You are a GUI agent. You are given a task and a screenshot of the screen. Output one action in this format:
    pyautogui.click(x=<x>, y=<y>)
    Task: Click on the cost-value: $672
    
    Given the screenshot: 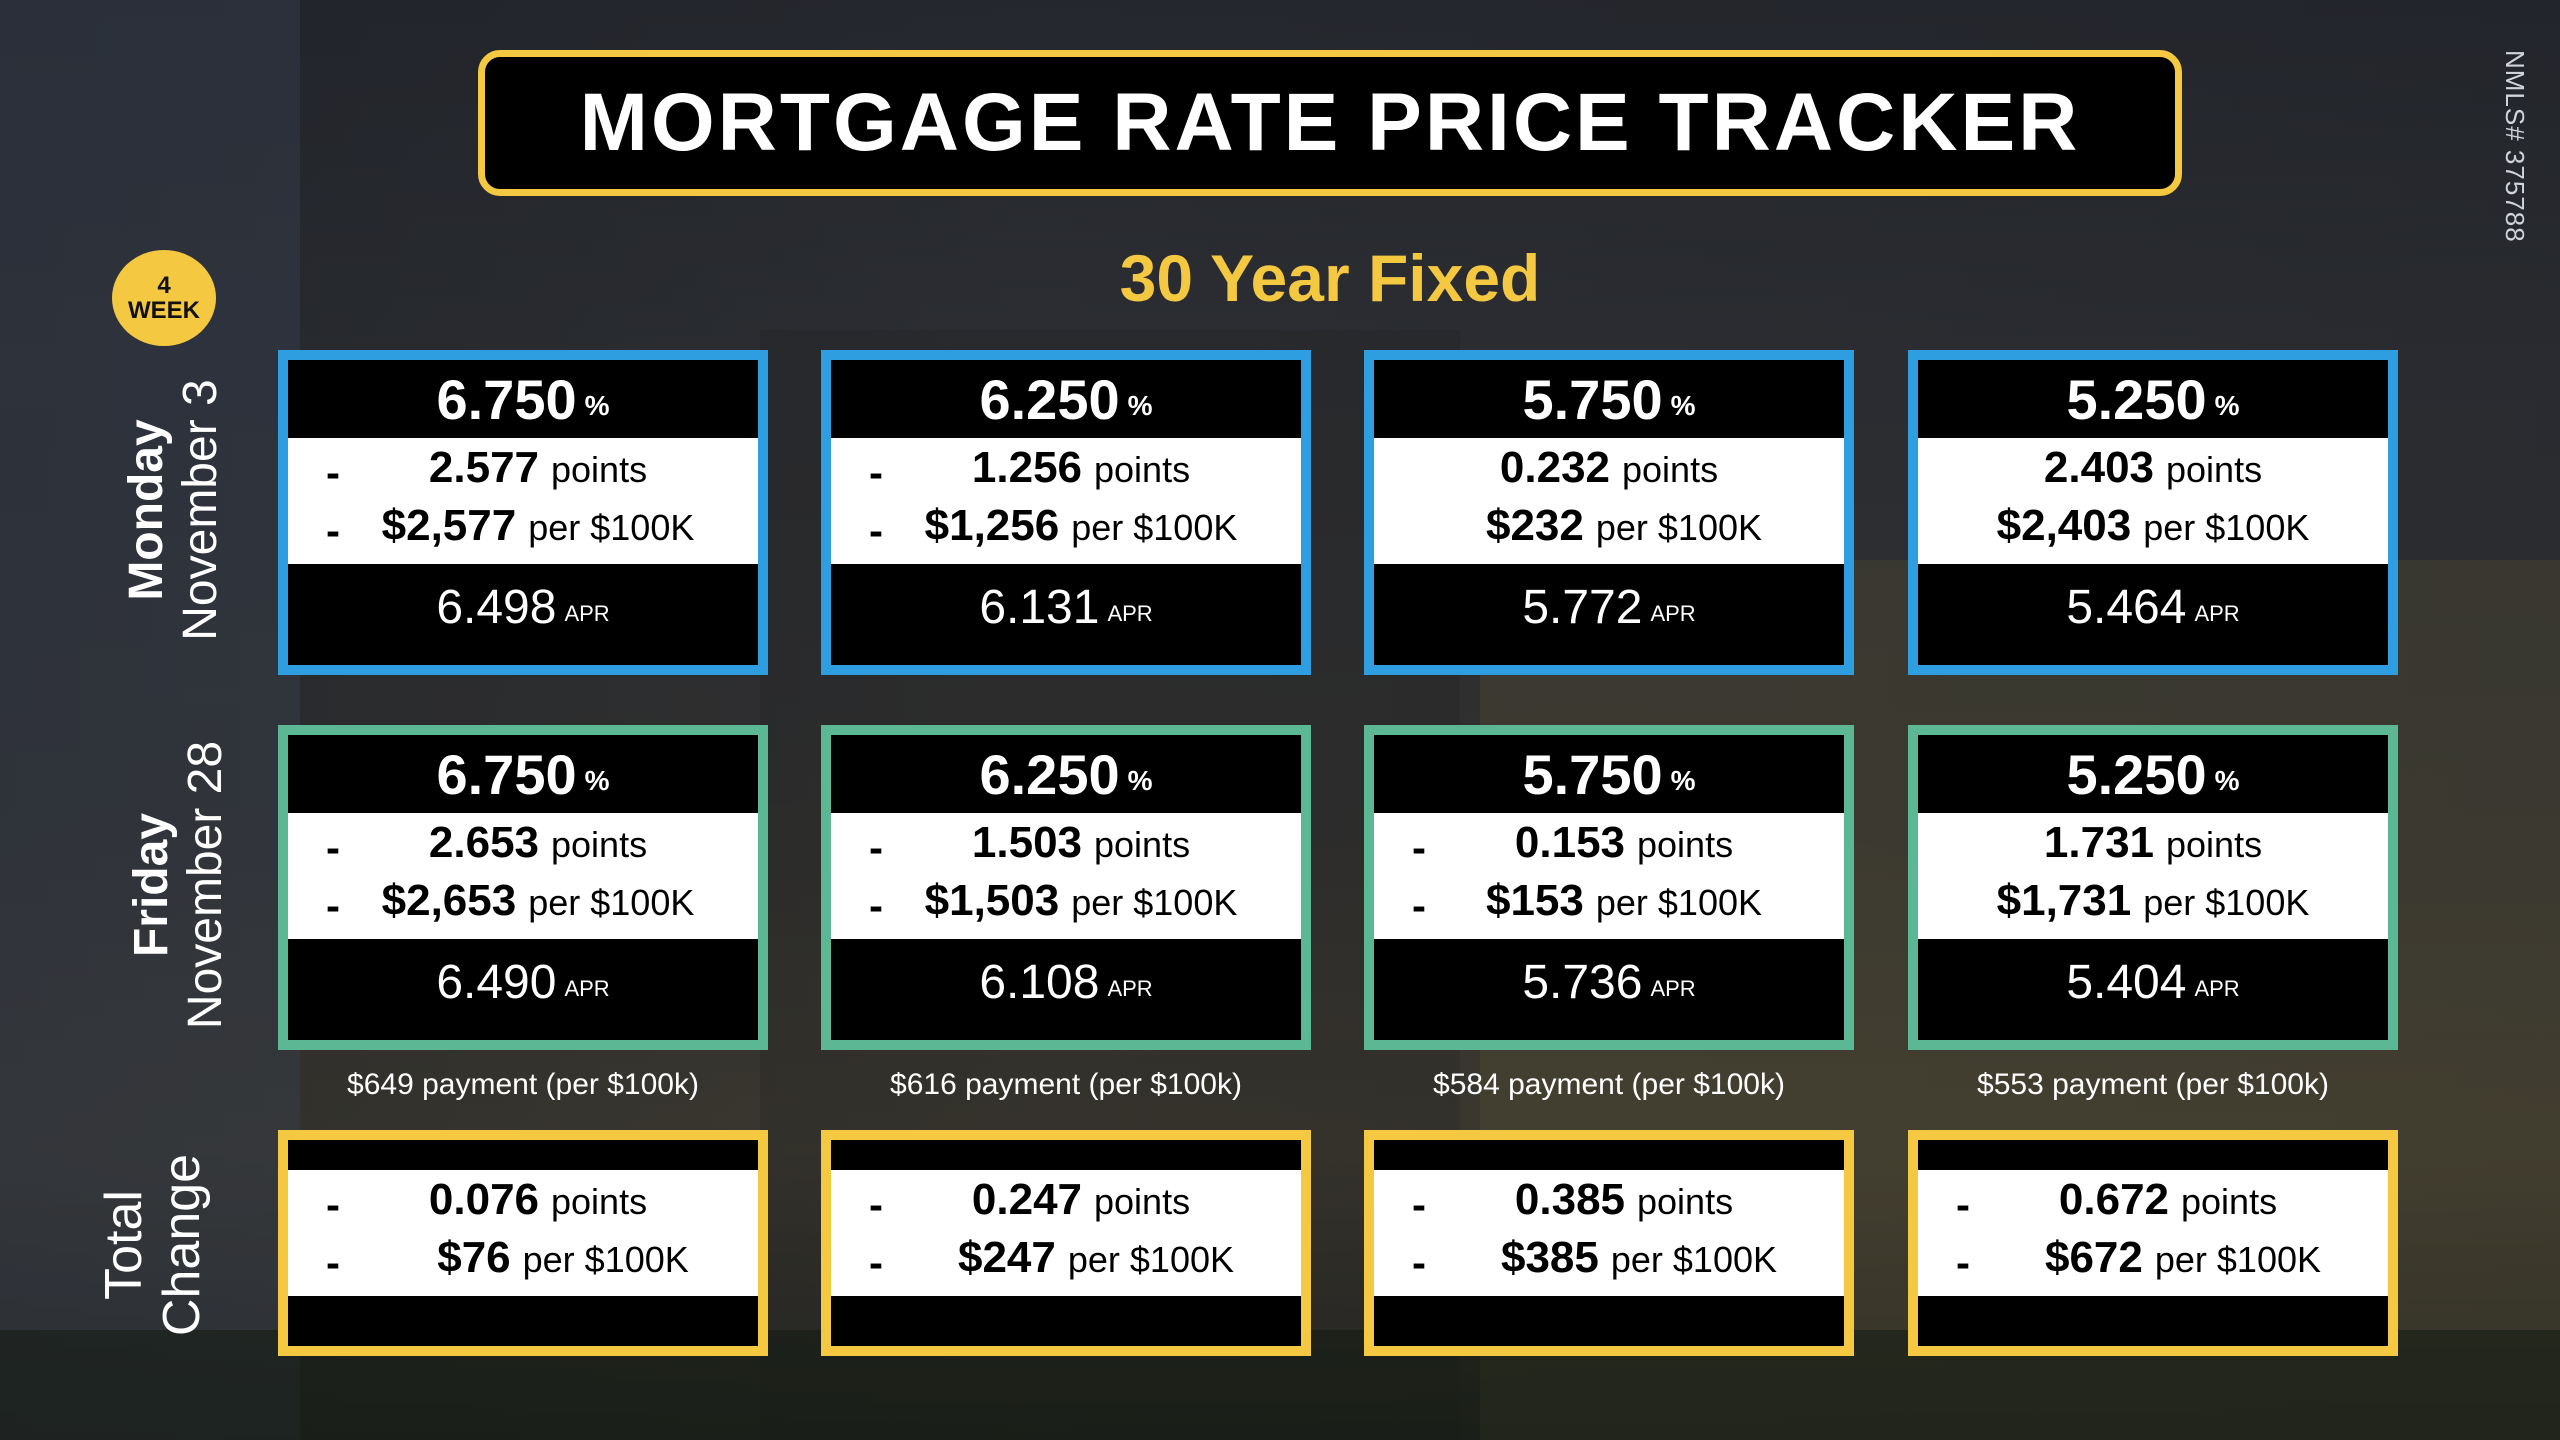 What is the action you would take?
    pyautogui.click(x=2093, y=1257)
    